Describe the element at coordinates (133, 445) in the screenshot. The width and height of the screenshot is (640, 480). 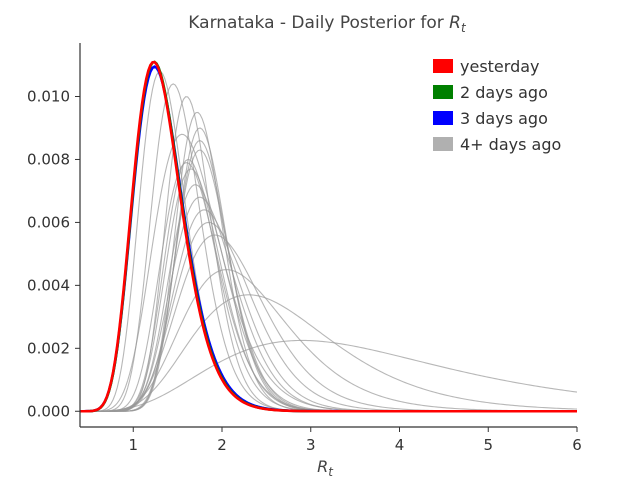
I see `x-tick-label: 1` at that location.